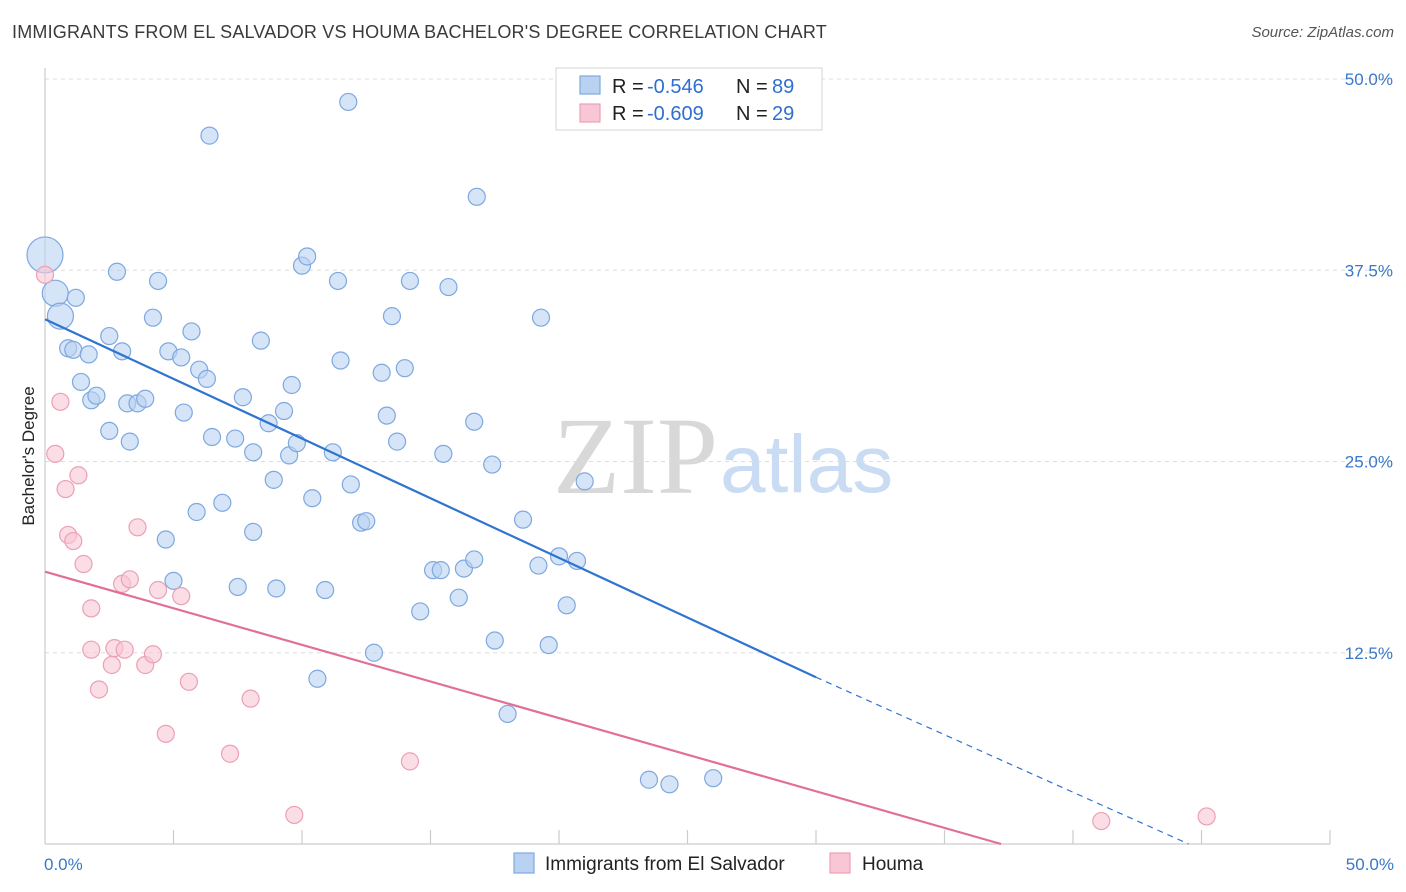 This screenshot has height=892, width=1406. What do you see at coordinates (1322, 32) in the screenshot?
I see `source-credit: Source: ZipAtlas.com` at bounding box center [1322, 32].